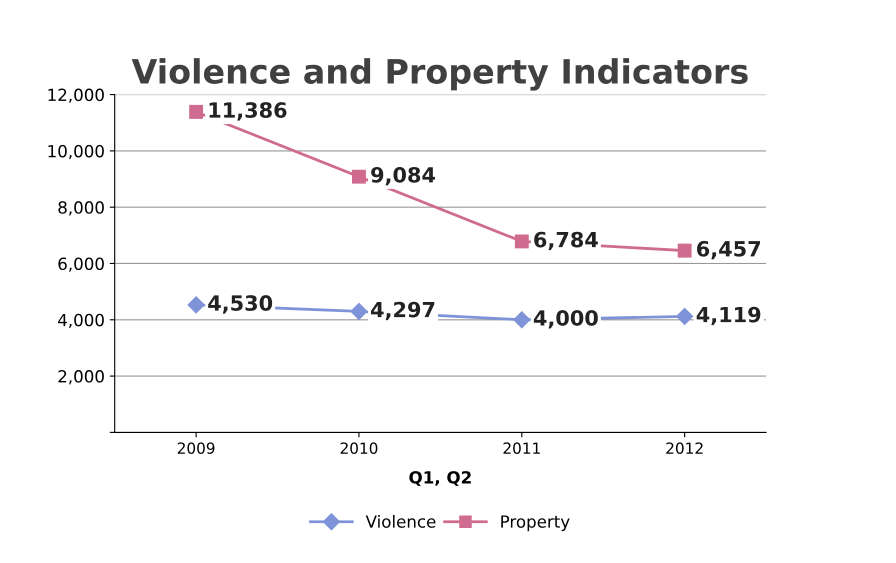 Image resolution: width=896 pixels, height=563 pixels. Describe the element at coordinates (81, 264) in the screenshot. I see `y-tick-label: 6,000` at that location.